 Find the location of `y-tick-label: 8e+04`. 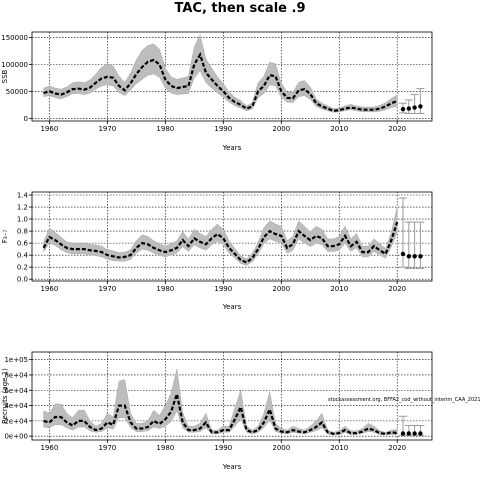

y-tick-label: 8e+04 is located at coordinates (16, 375).